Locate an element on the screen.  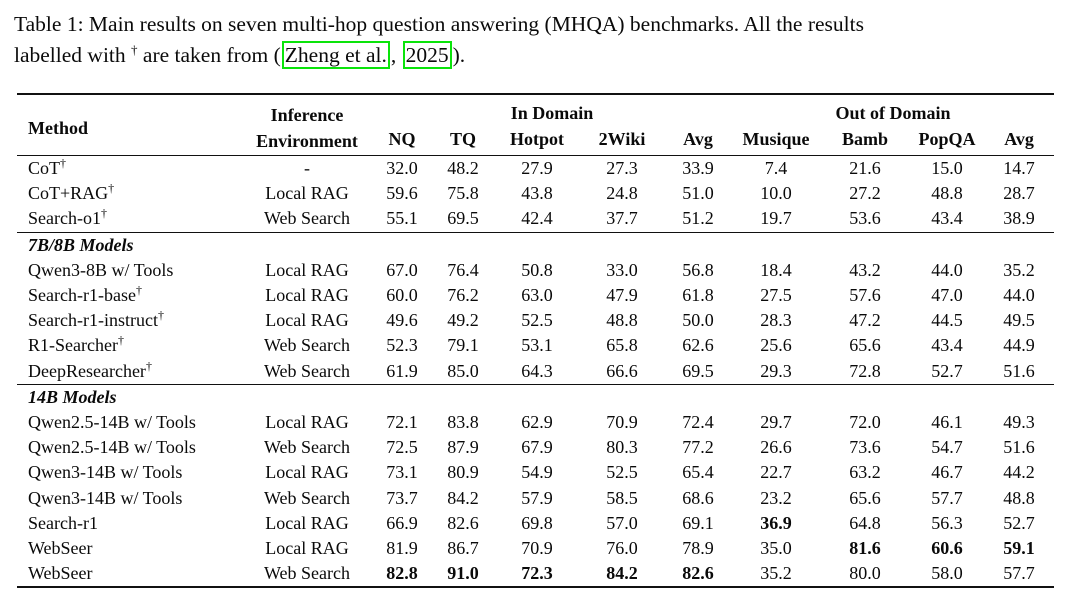
method-name-cell: Qwen3-8B w/ Tools is located at coordinates (101, 269).